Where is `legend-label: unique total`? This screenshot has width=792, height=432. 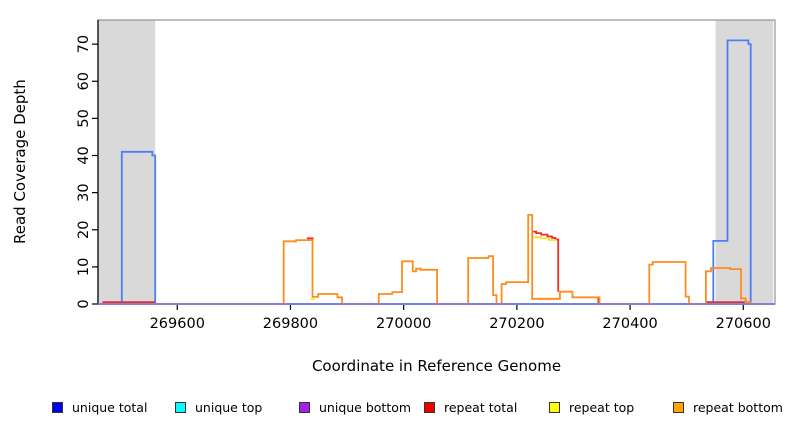
legend-label: unique total is located at coordinates (110, 407).